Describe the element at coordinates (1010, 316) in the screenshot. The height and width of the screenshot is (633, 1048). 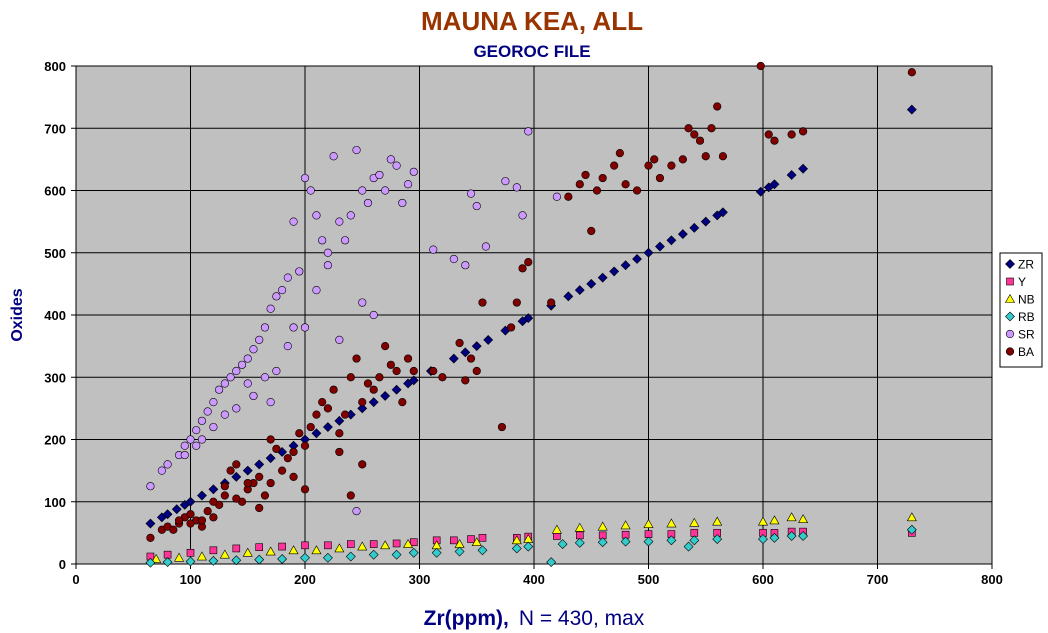
I see `legend-marker-rb` at that location.